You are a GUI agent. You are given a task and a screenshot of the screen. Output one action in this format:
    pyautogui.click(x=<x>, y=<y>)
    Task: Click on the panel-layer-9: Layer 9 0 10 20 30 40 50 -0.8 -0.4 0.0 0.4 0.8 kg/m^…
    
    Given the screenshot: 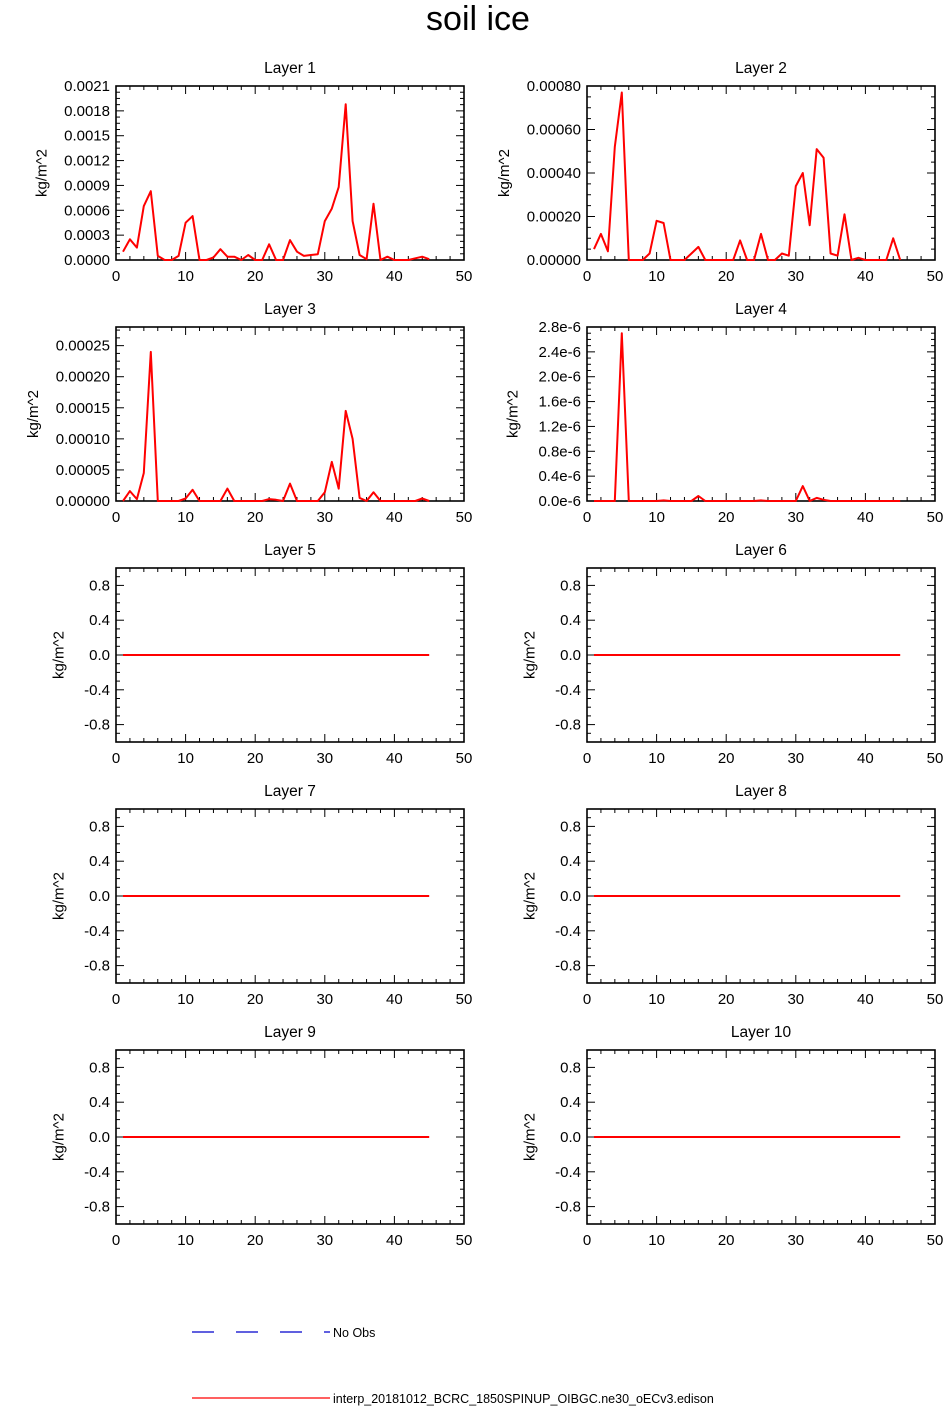 What is the action you would take?
    pyautogui.click(x=262, y=1136)
    